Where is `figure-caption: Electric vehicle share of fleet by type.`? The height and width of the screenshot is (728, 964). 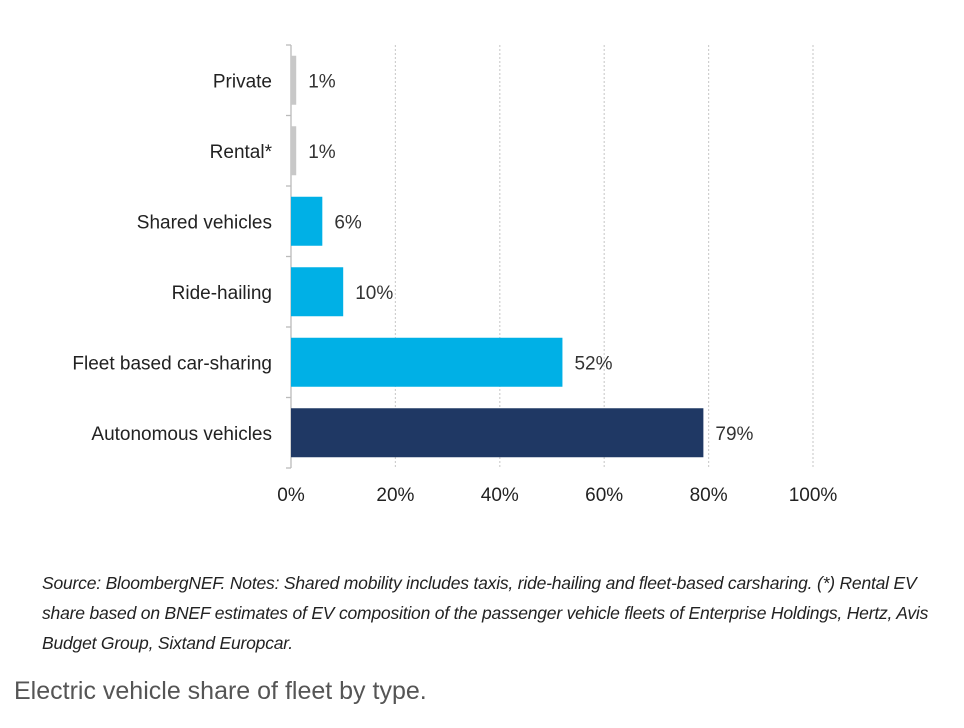 figure-caption: Electric vehicle share of fleet by type. is located at coordinates (220, 691).